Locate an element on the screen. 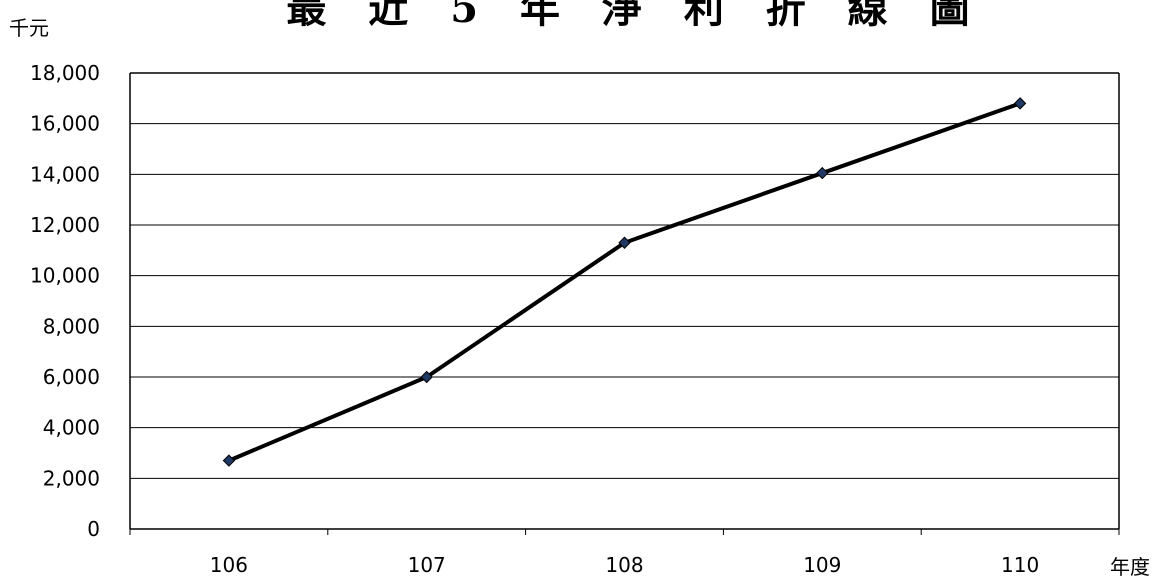 Image resolution: width=1170 pixels, height=581 pixels. y-tick-label: 18,000 is located at coordinates (65, 73).